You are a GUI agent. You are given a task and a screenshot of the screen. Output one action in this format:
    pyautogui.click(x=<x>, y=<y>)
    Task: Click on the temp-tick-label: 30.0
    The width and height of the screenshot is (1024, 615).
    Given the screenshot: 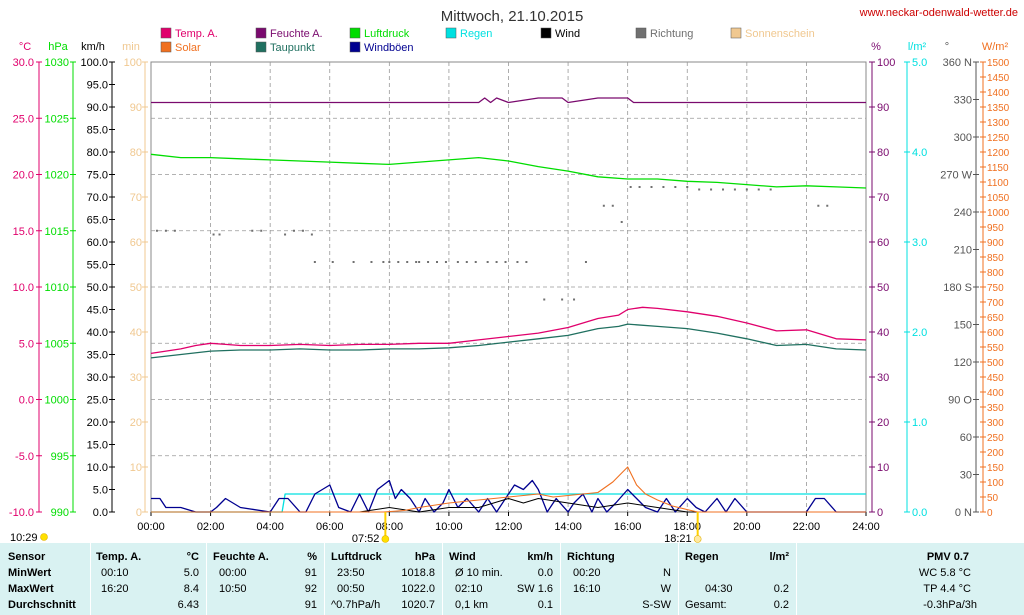 What is the action you would take?
    pyautogui.click(x=23, y=63)
    